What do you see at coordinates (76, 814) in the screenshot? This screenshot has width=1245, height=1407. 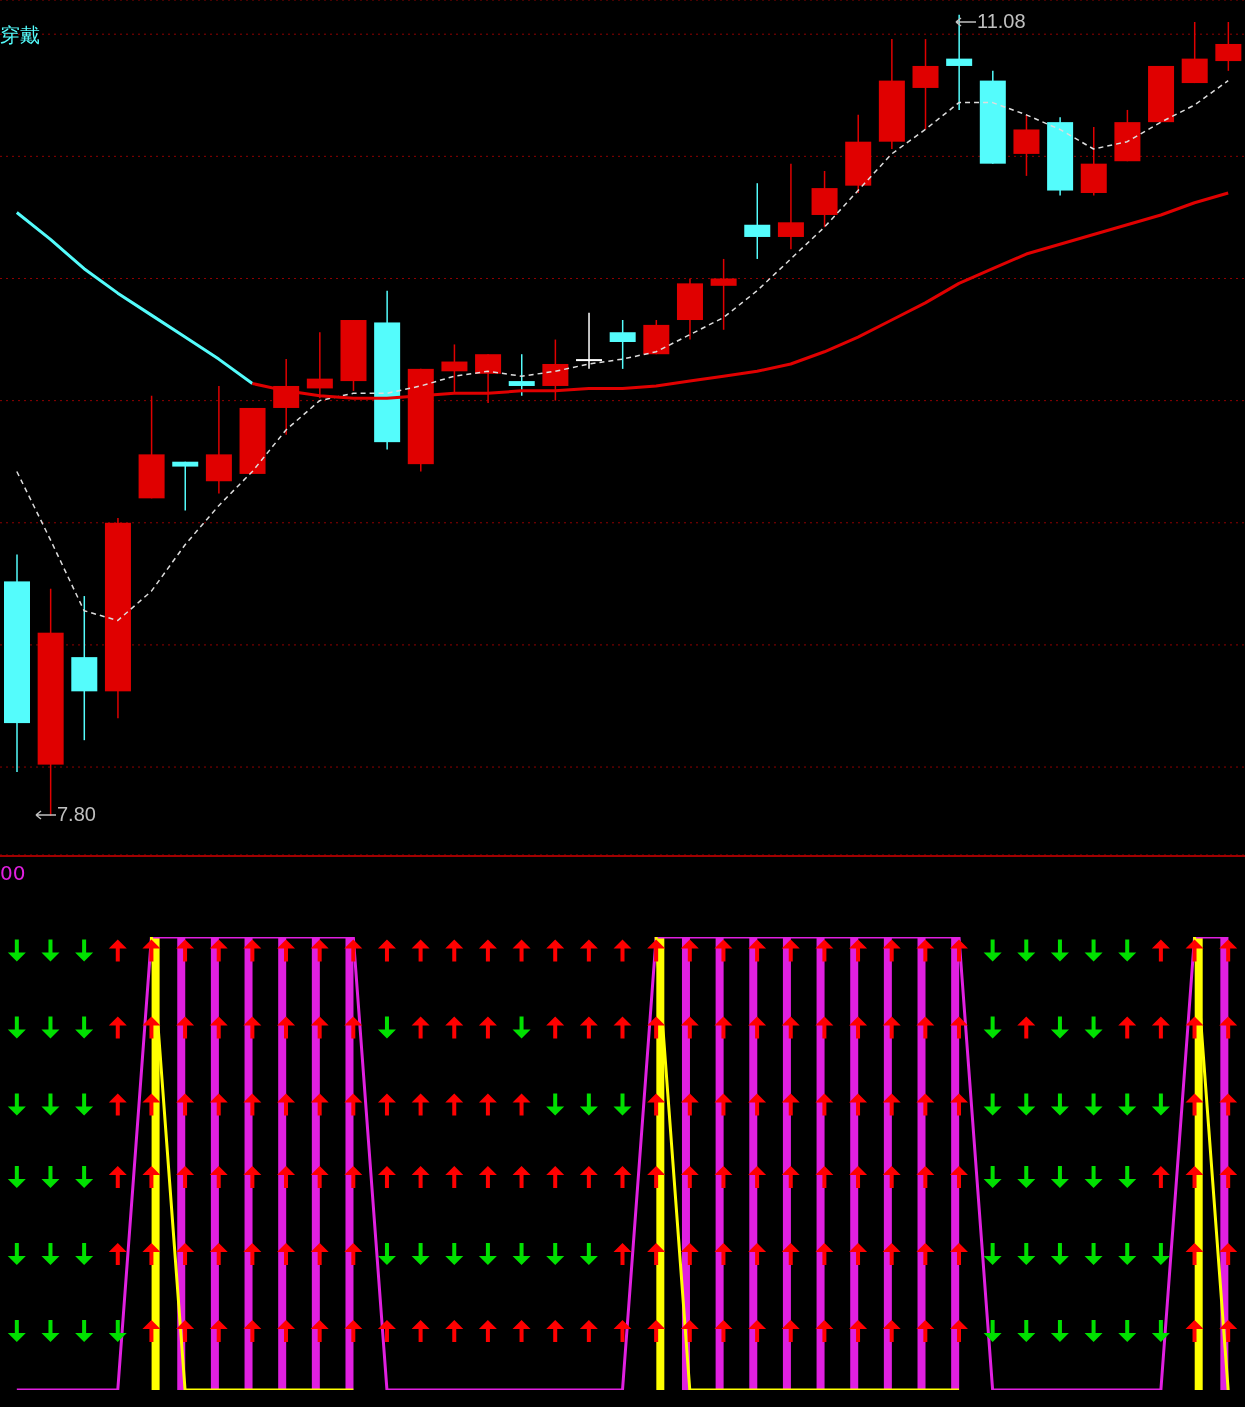 I see `annotation: 7.80` at bounding box center [76, 814].